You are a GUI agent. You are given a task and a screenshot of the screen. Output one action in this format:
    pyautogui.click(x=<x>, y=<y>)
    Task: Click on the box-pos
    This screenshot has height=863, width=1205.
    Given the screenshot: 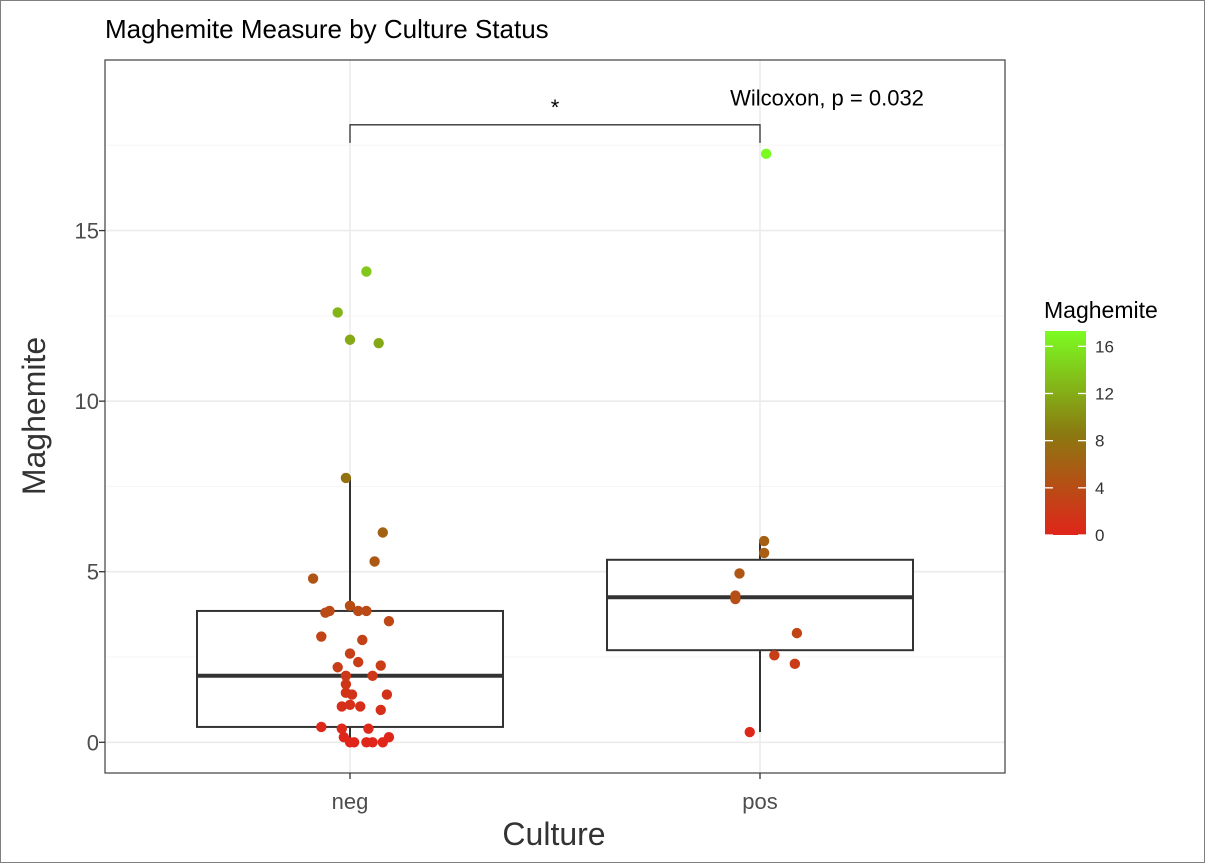 What is the action you would take?
    pyautogui.click(x=760, y=605)
    